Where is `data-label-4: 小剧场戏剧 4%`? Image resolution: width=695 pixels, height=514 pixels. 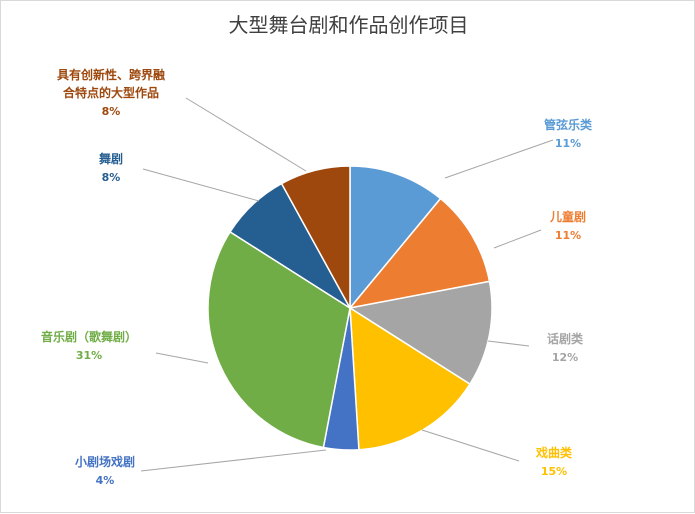
data-label-4: 小剧场戏剧 4% is located at coordinates (105, 470).